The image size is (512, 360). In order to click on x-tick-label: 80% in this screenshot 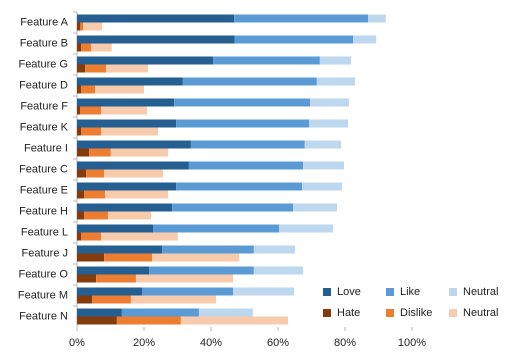, I will do `click(345, 343)`.